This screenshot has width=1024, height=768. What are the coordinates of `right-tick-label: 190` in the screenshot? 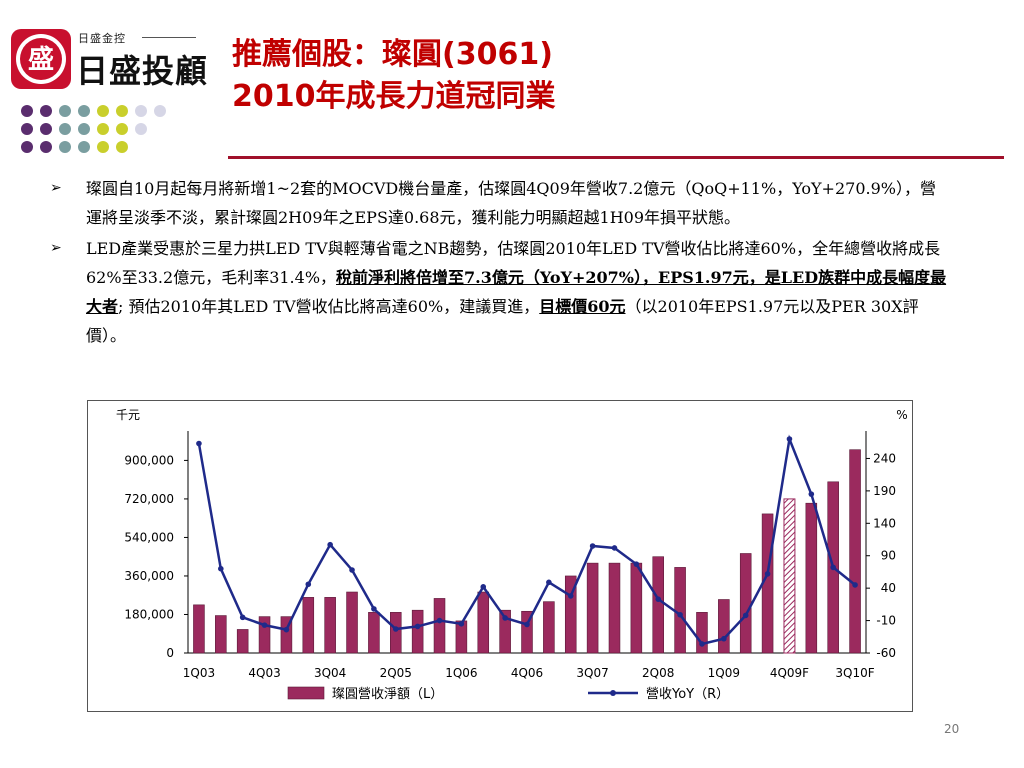 It's located at (884, 491).